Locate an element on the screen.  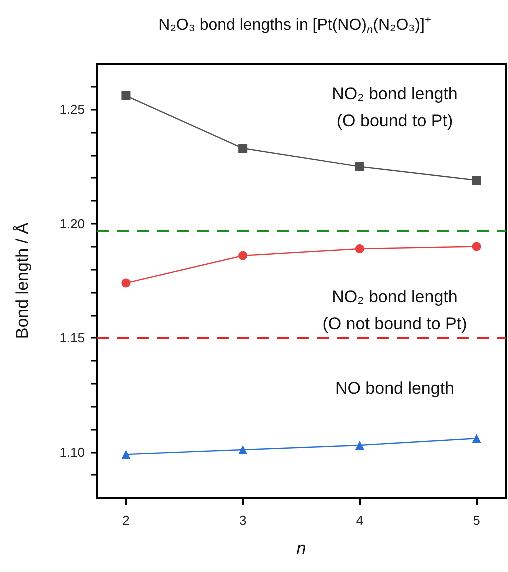
y-axis-title: Bond length / Å is located at coordinates (22, 281).